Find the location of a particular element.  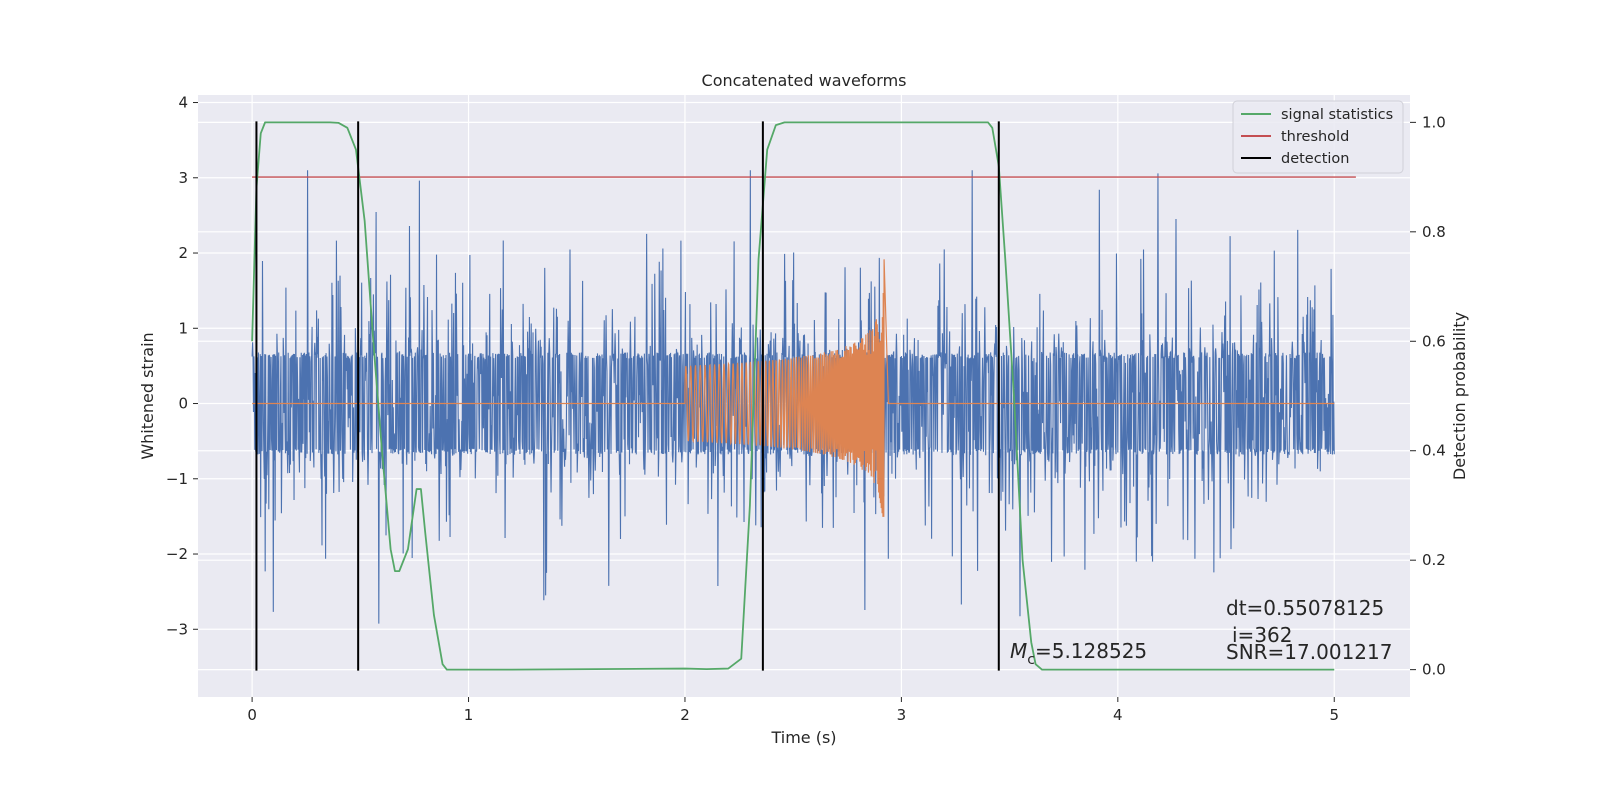

legend: signal statistics threshold detection is located at coordinates (1318, 137).